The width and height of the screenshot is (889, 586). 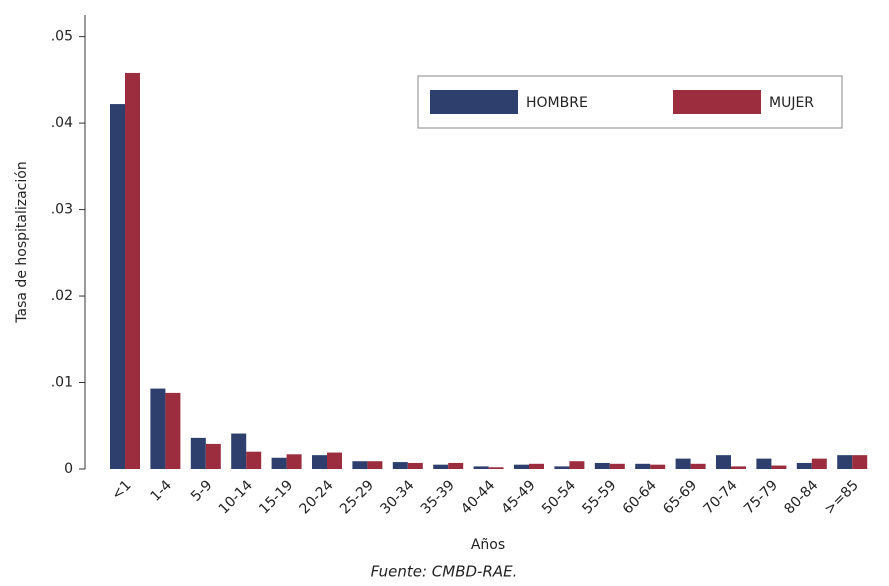 What do you see at coordinates (62, 210) in the screenshot?
I see `y-tick-label: .03` at bounding box center [62, 210].